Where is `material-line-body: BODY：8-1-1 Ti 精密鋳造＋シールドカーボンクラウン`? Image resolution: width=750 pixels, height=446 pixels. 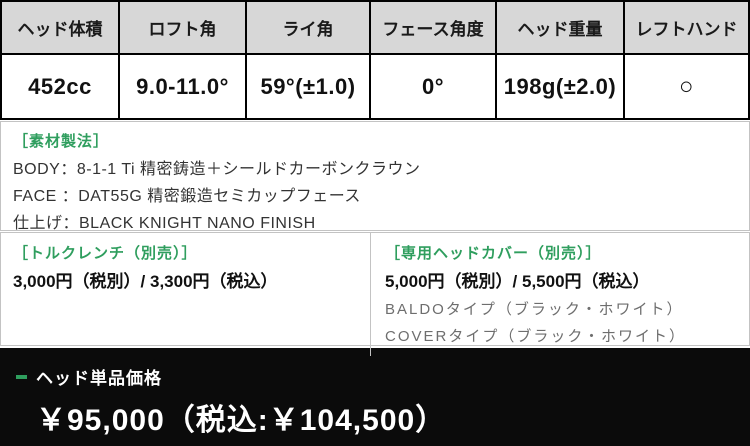
material-line-body: BODY：8-1-1 Ti 精密鋳造＋シールドカーボンクラウン is located at coordinates (217, 169).